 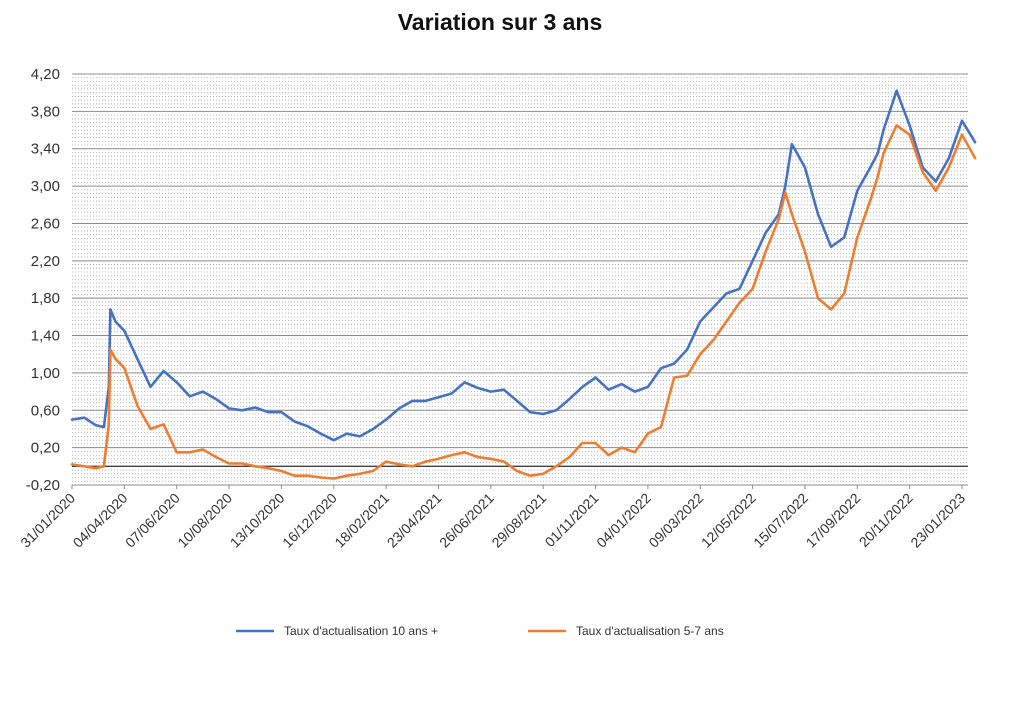 What do you see at coordinates (47, 520) in the screenshot?
I see `x-tick-label: 31/01/2020` at bounding box center [47, 520].